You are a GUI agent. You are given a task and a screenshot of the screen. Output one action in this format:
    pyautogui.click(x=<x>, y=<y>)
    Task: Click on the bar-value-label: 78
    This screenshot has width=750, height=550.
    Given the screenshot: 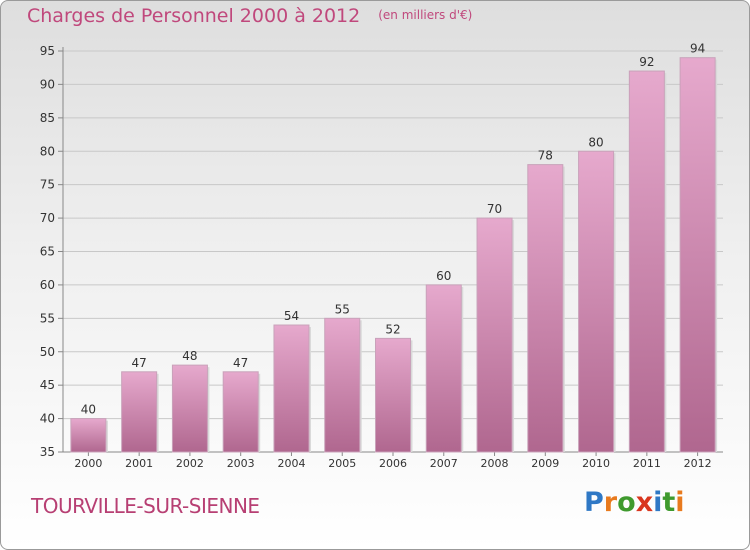 What is the action you would take?
    pyautogui.click(x=545, y=156)
    